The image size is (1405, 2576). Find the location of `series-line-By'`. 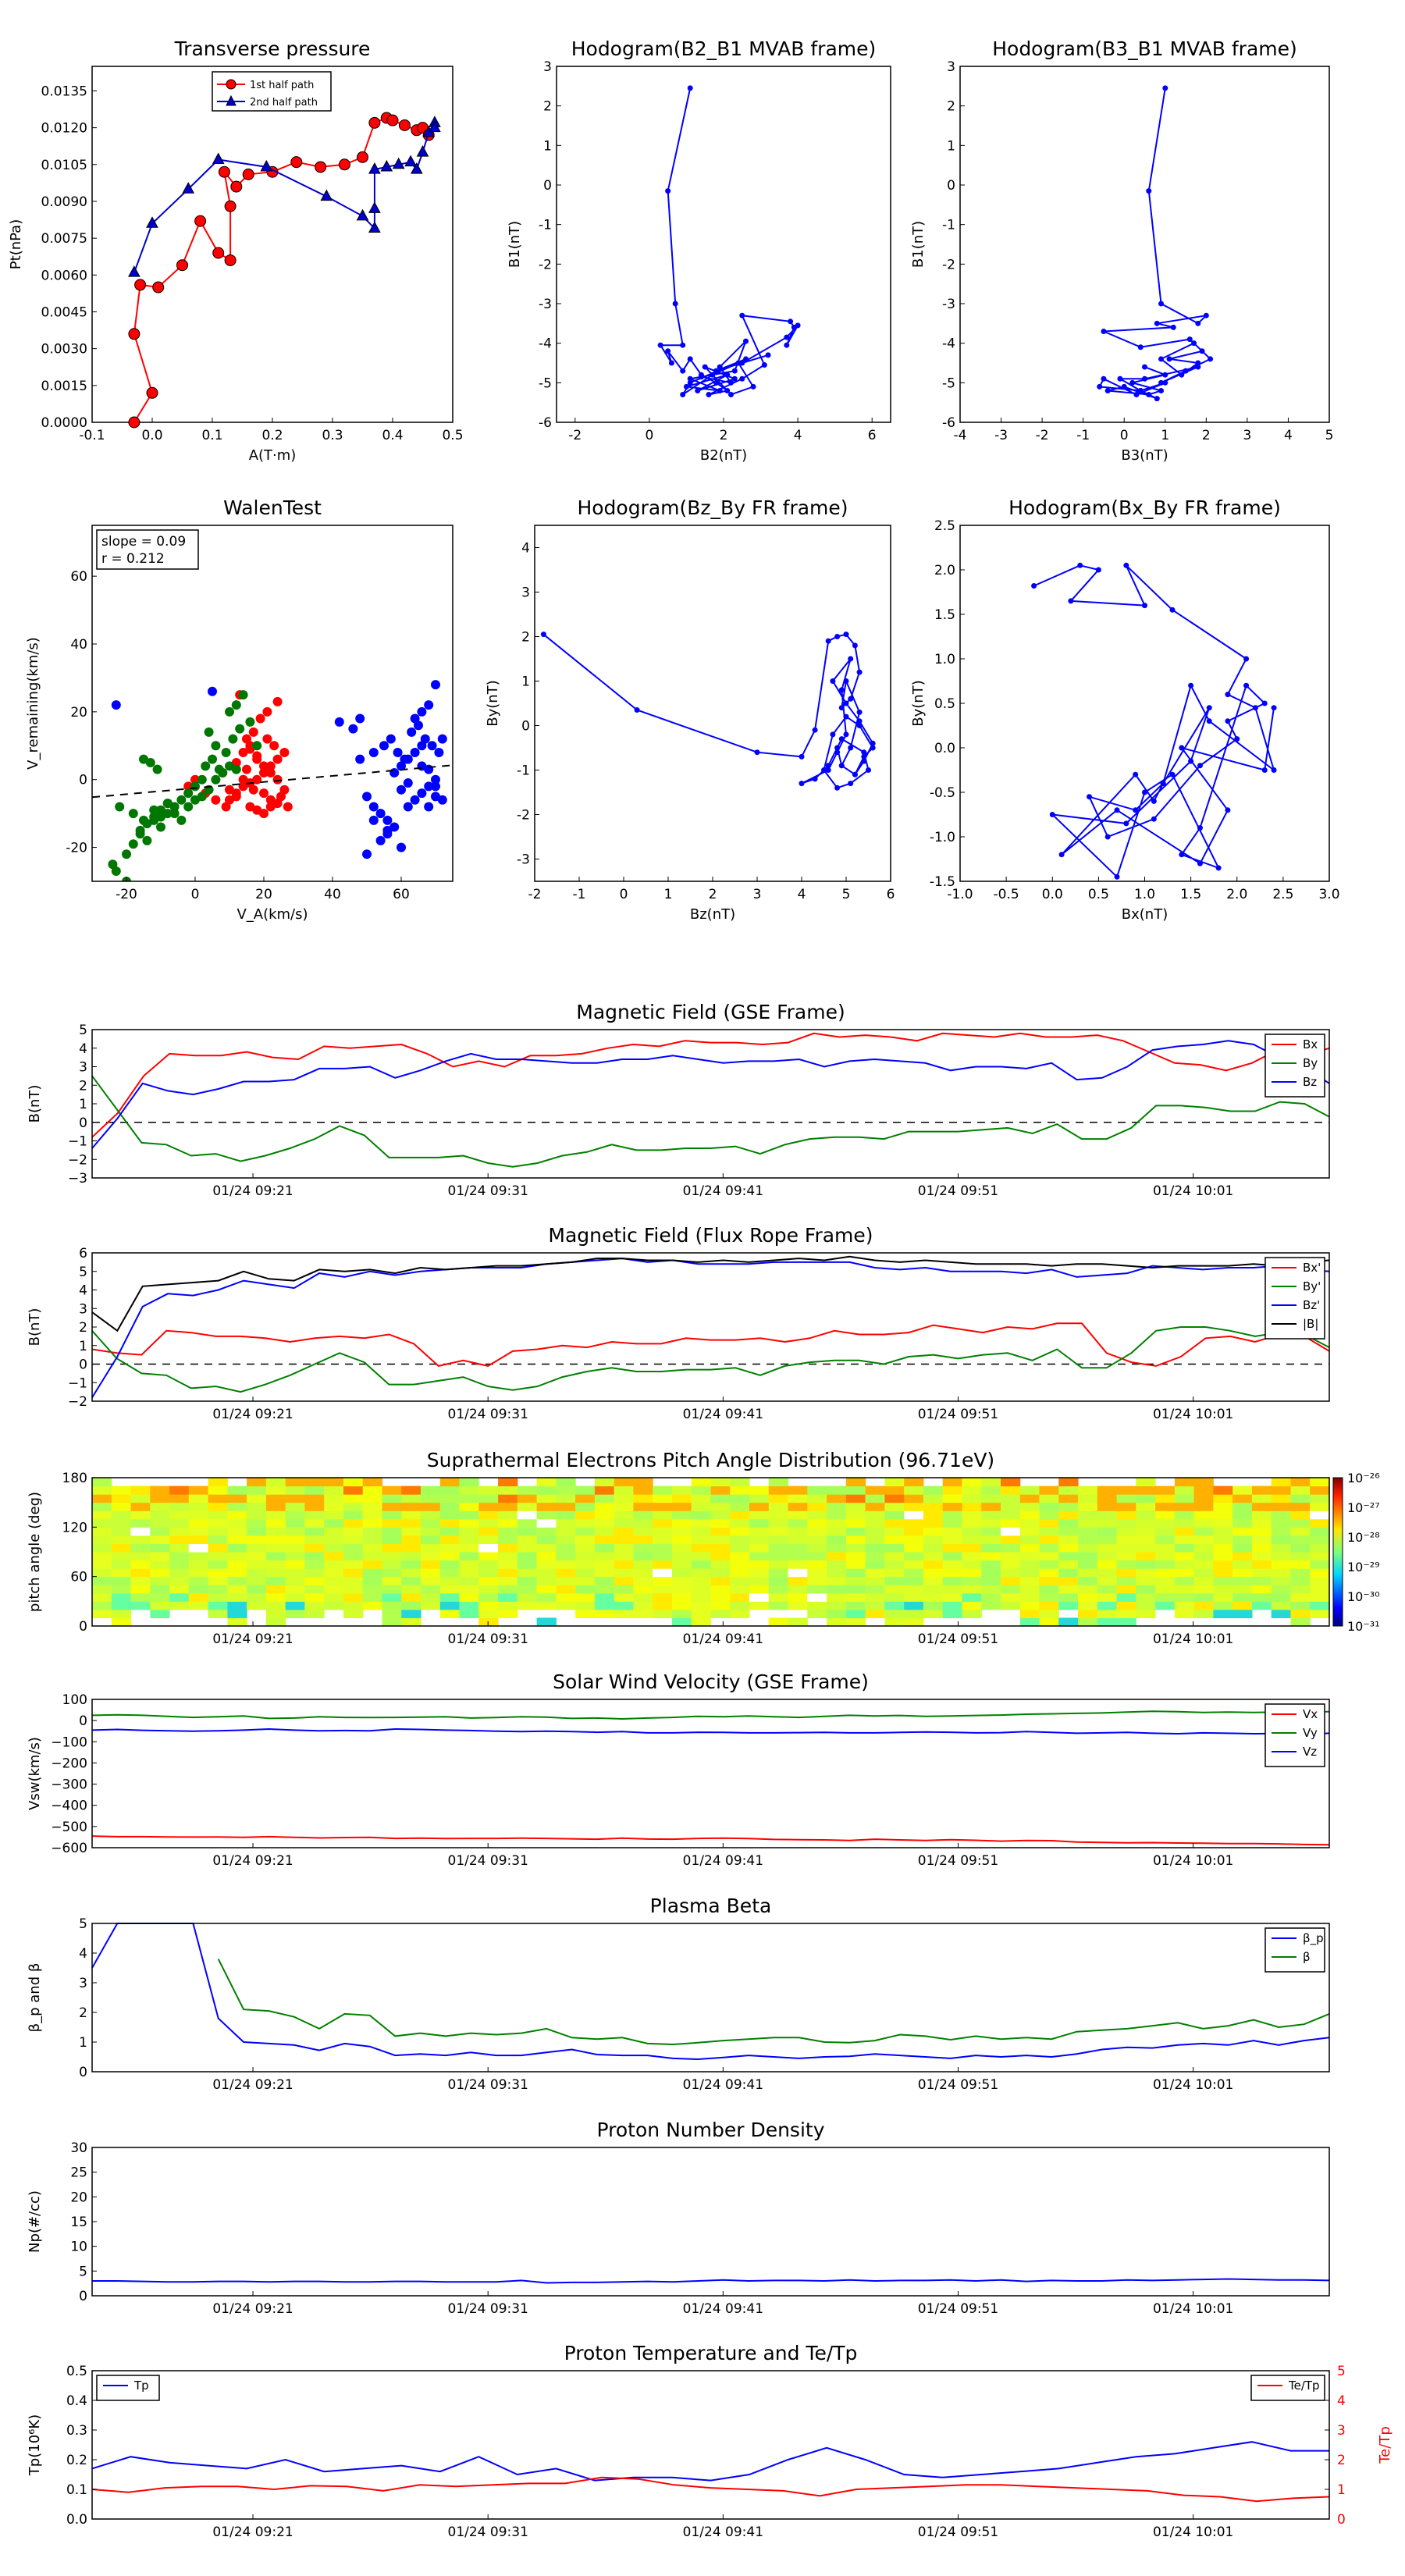

series-line-By' is located at coordinates (711, 1359).